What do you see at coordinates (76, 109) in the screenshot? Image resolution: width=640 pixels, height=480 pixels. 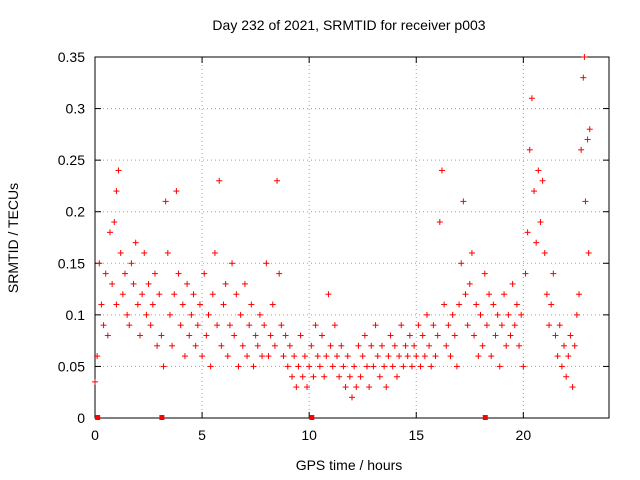 I see `y-tick-label: 0.3` at bounding box center [76, 109].